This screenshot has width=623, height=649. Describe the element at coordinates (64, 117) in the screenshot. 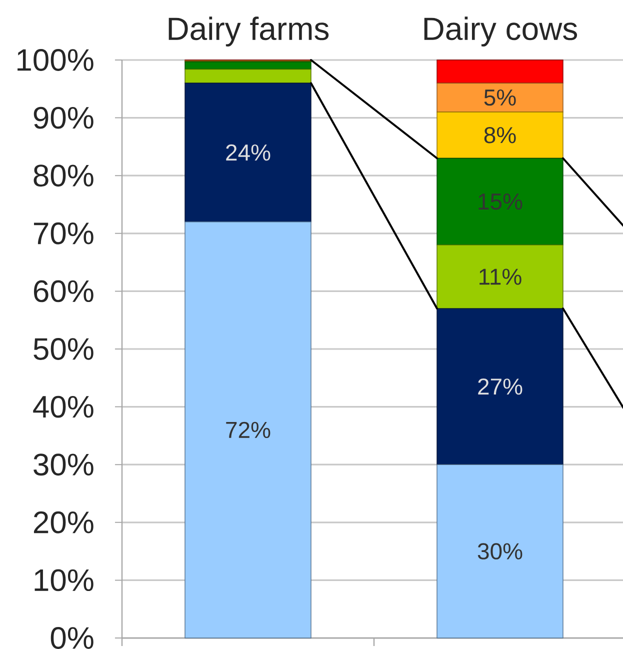

I see `y-tick-label: 90%` at that location.